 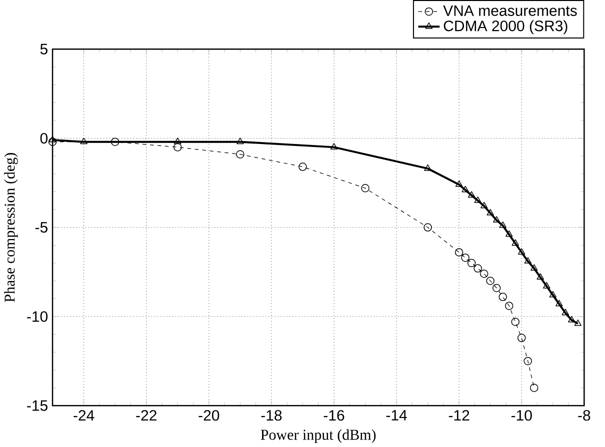 I want to click on x-tick-label: -18, so click(x=271, y=415).